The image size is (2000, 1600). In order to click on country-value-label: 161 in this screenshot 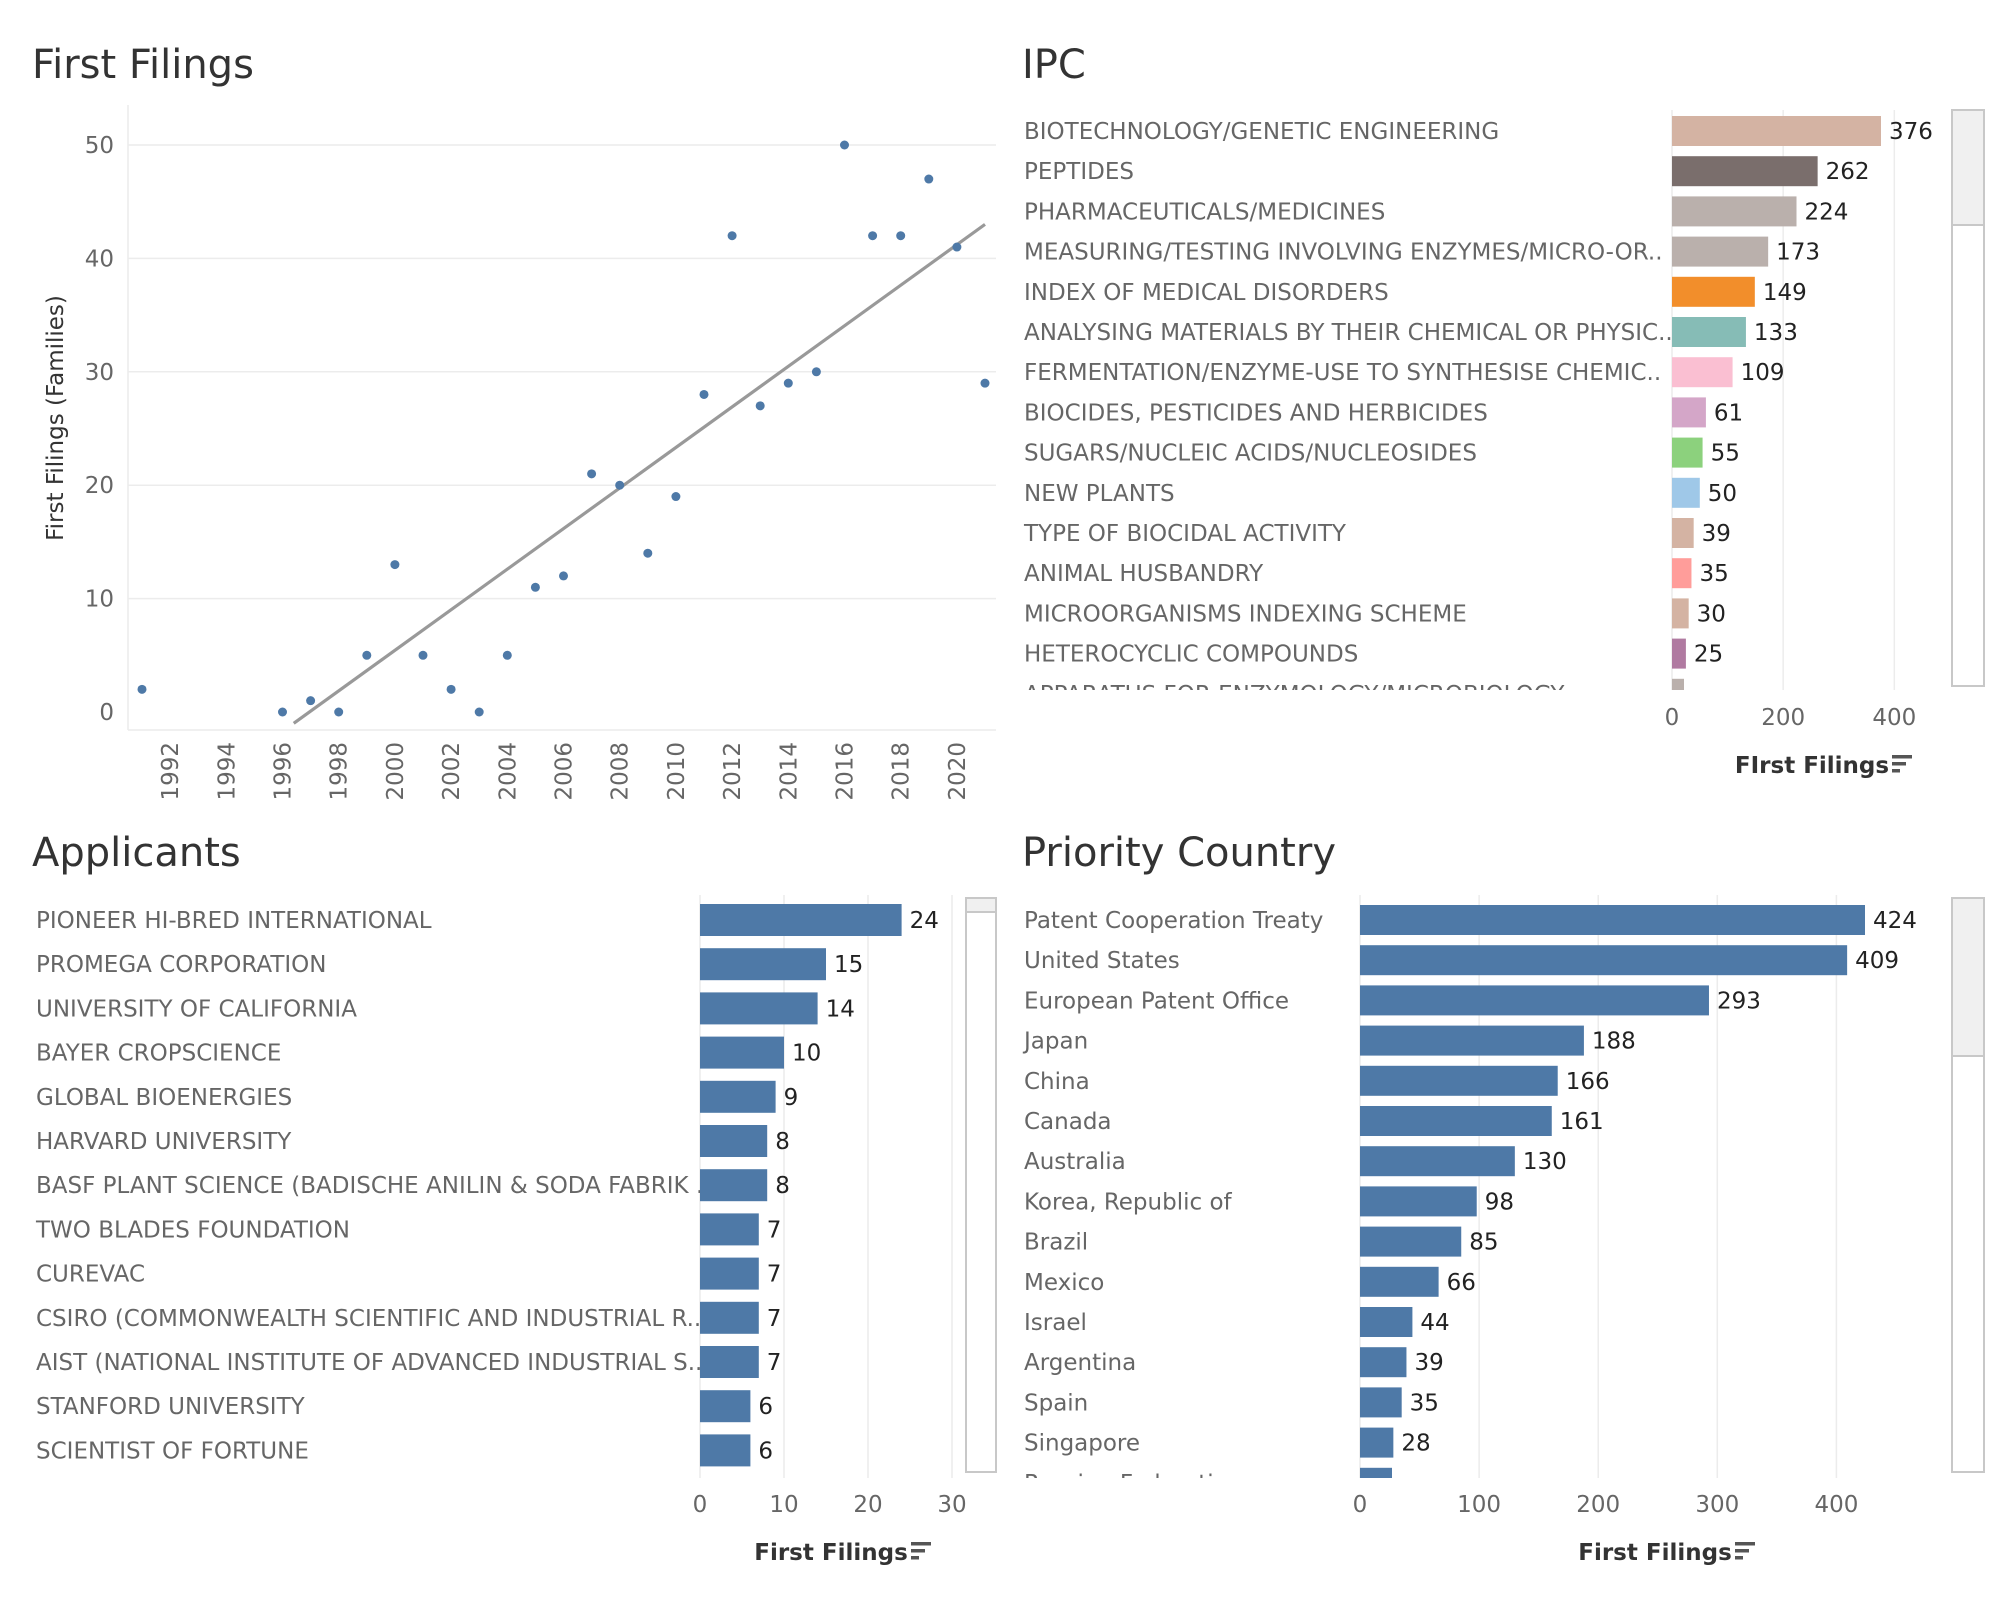, I will do `click(1582, 1122)`.